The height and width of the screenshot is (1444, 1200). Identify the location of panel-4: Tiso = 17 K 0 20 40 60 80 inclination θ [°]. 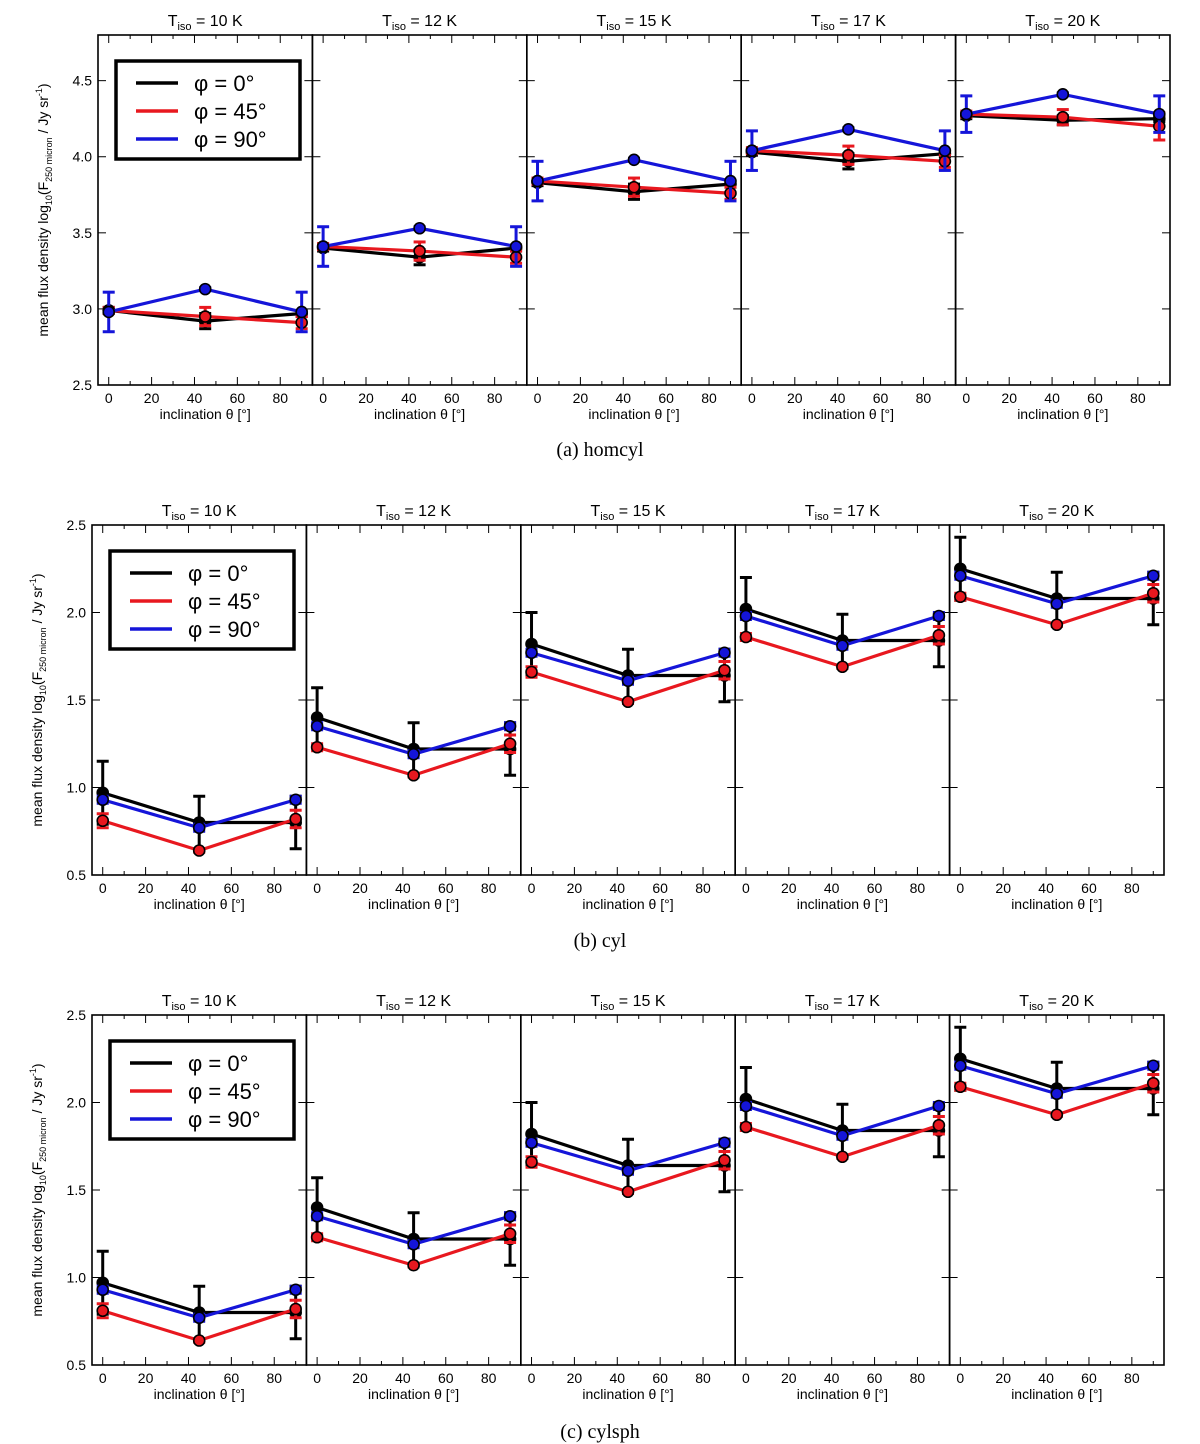
(842, 1197).